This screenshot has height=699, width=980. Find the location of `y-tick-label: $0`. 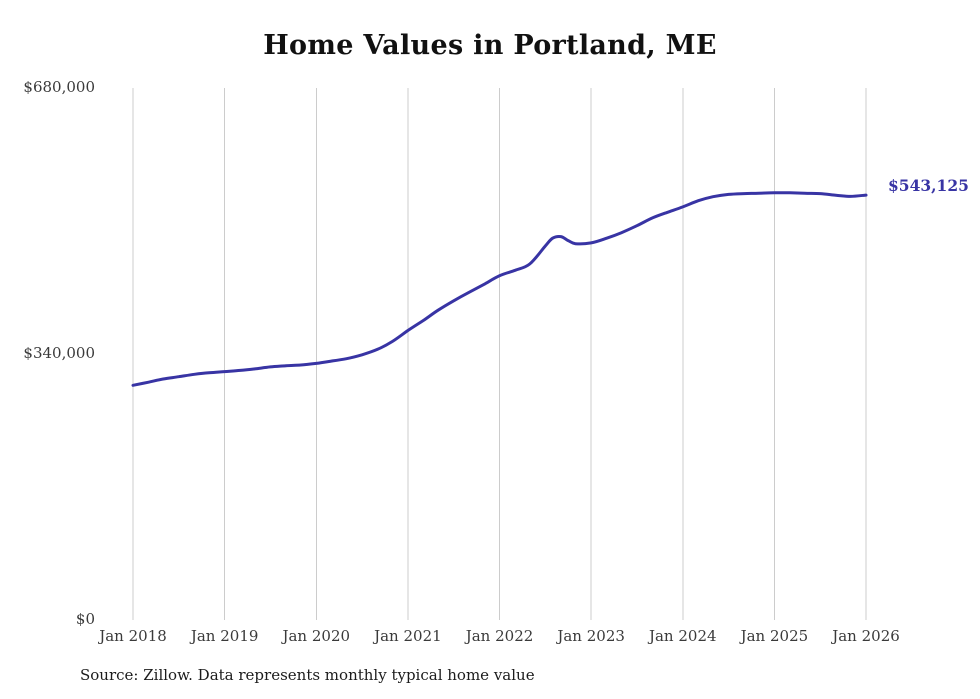

y-tick-label: $0 is located at coordinates (85, 619).